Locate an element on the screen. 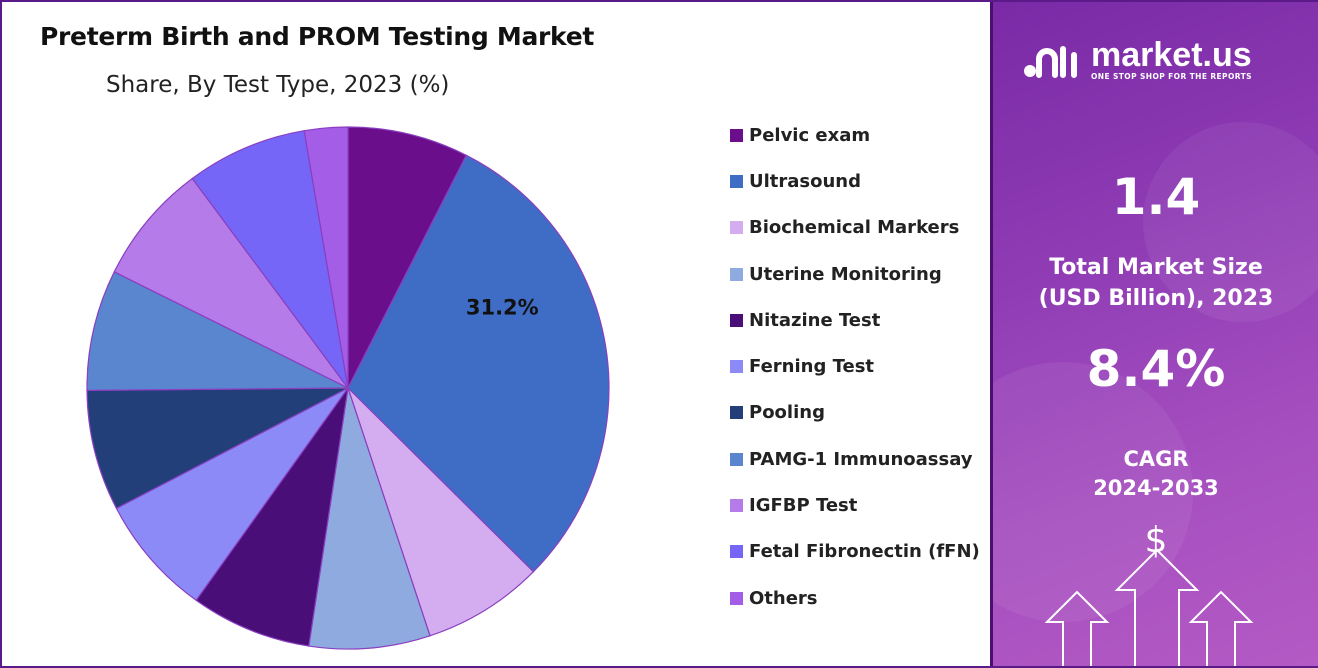  market-size-value: 1.4 is located at coordinates (1156, 197).